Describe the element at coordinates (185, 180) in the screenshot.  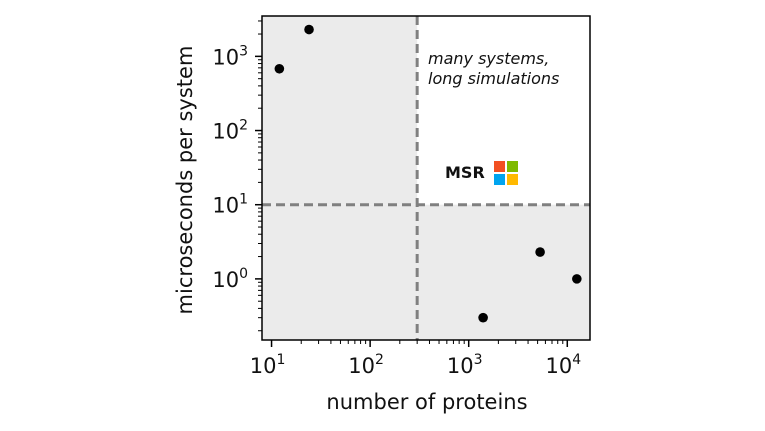
I see `y-axis-label: microseconds per system` at that location.